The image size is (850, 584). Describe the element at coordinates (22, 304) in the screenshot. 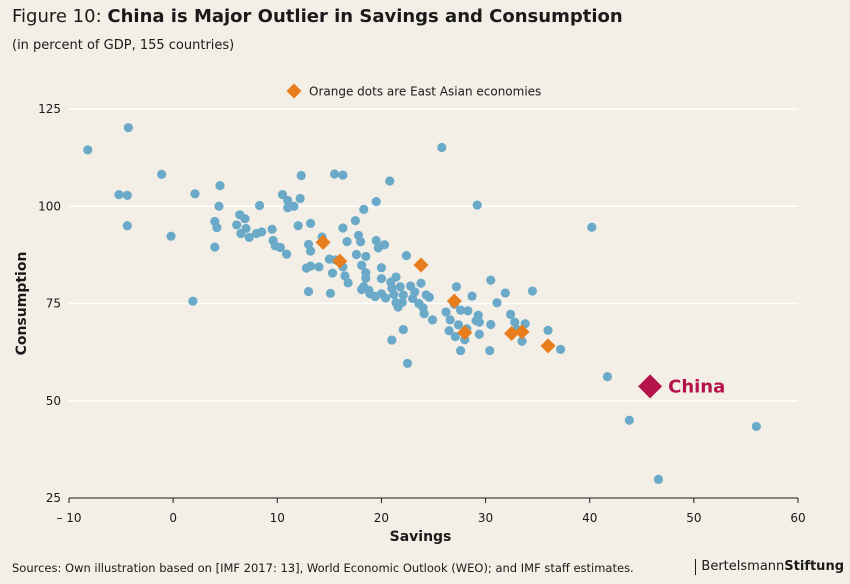

I see `y-axis-title: Consumption` at that location.